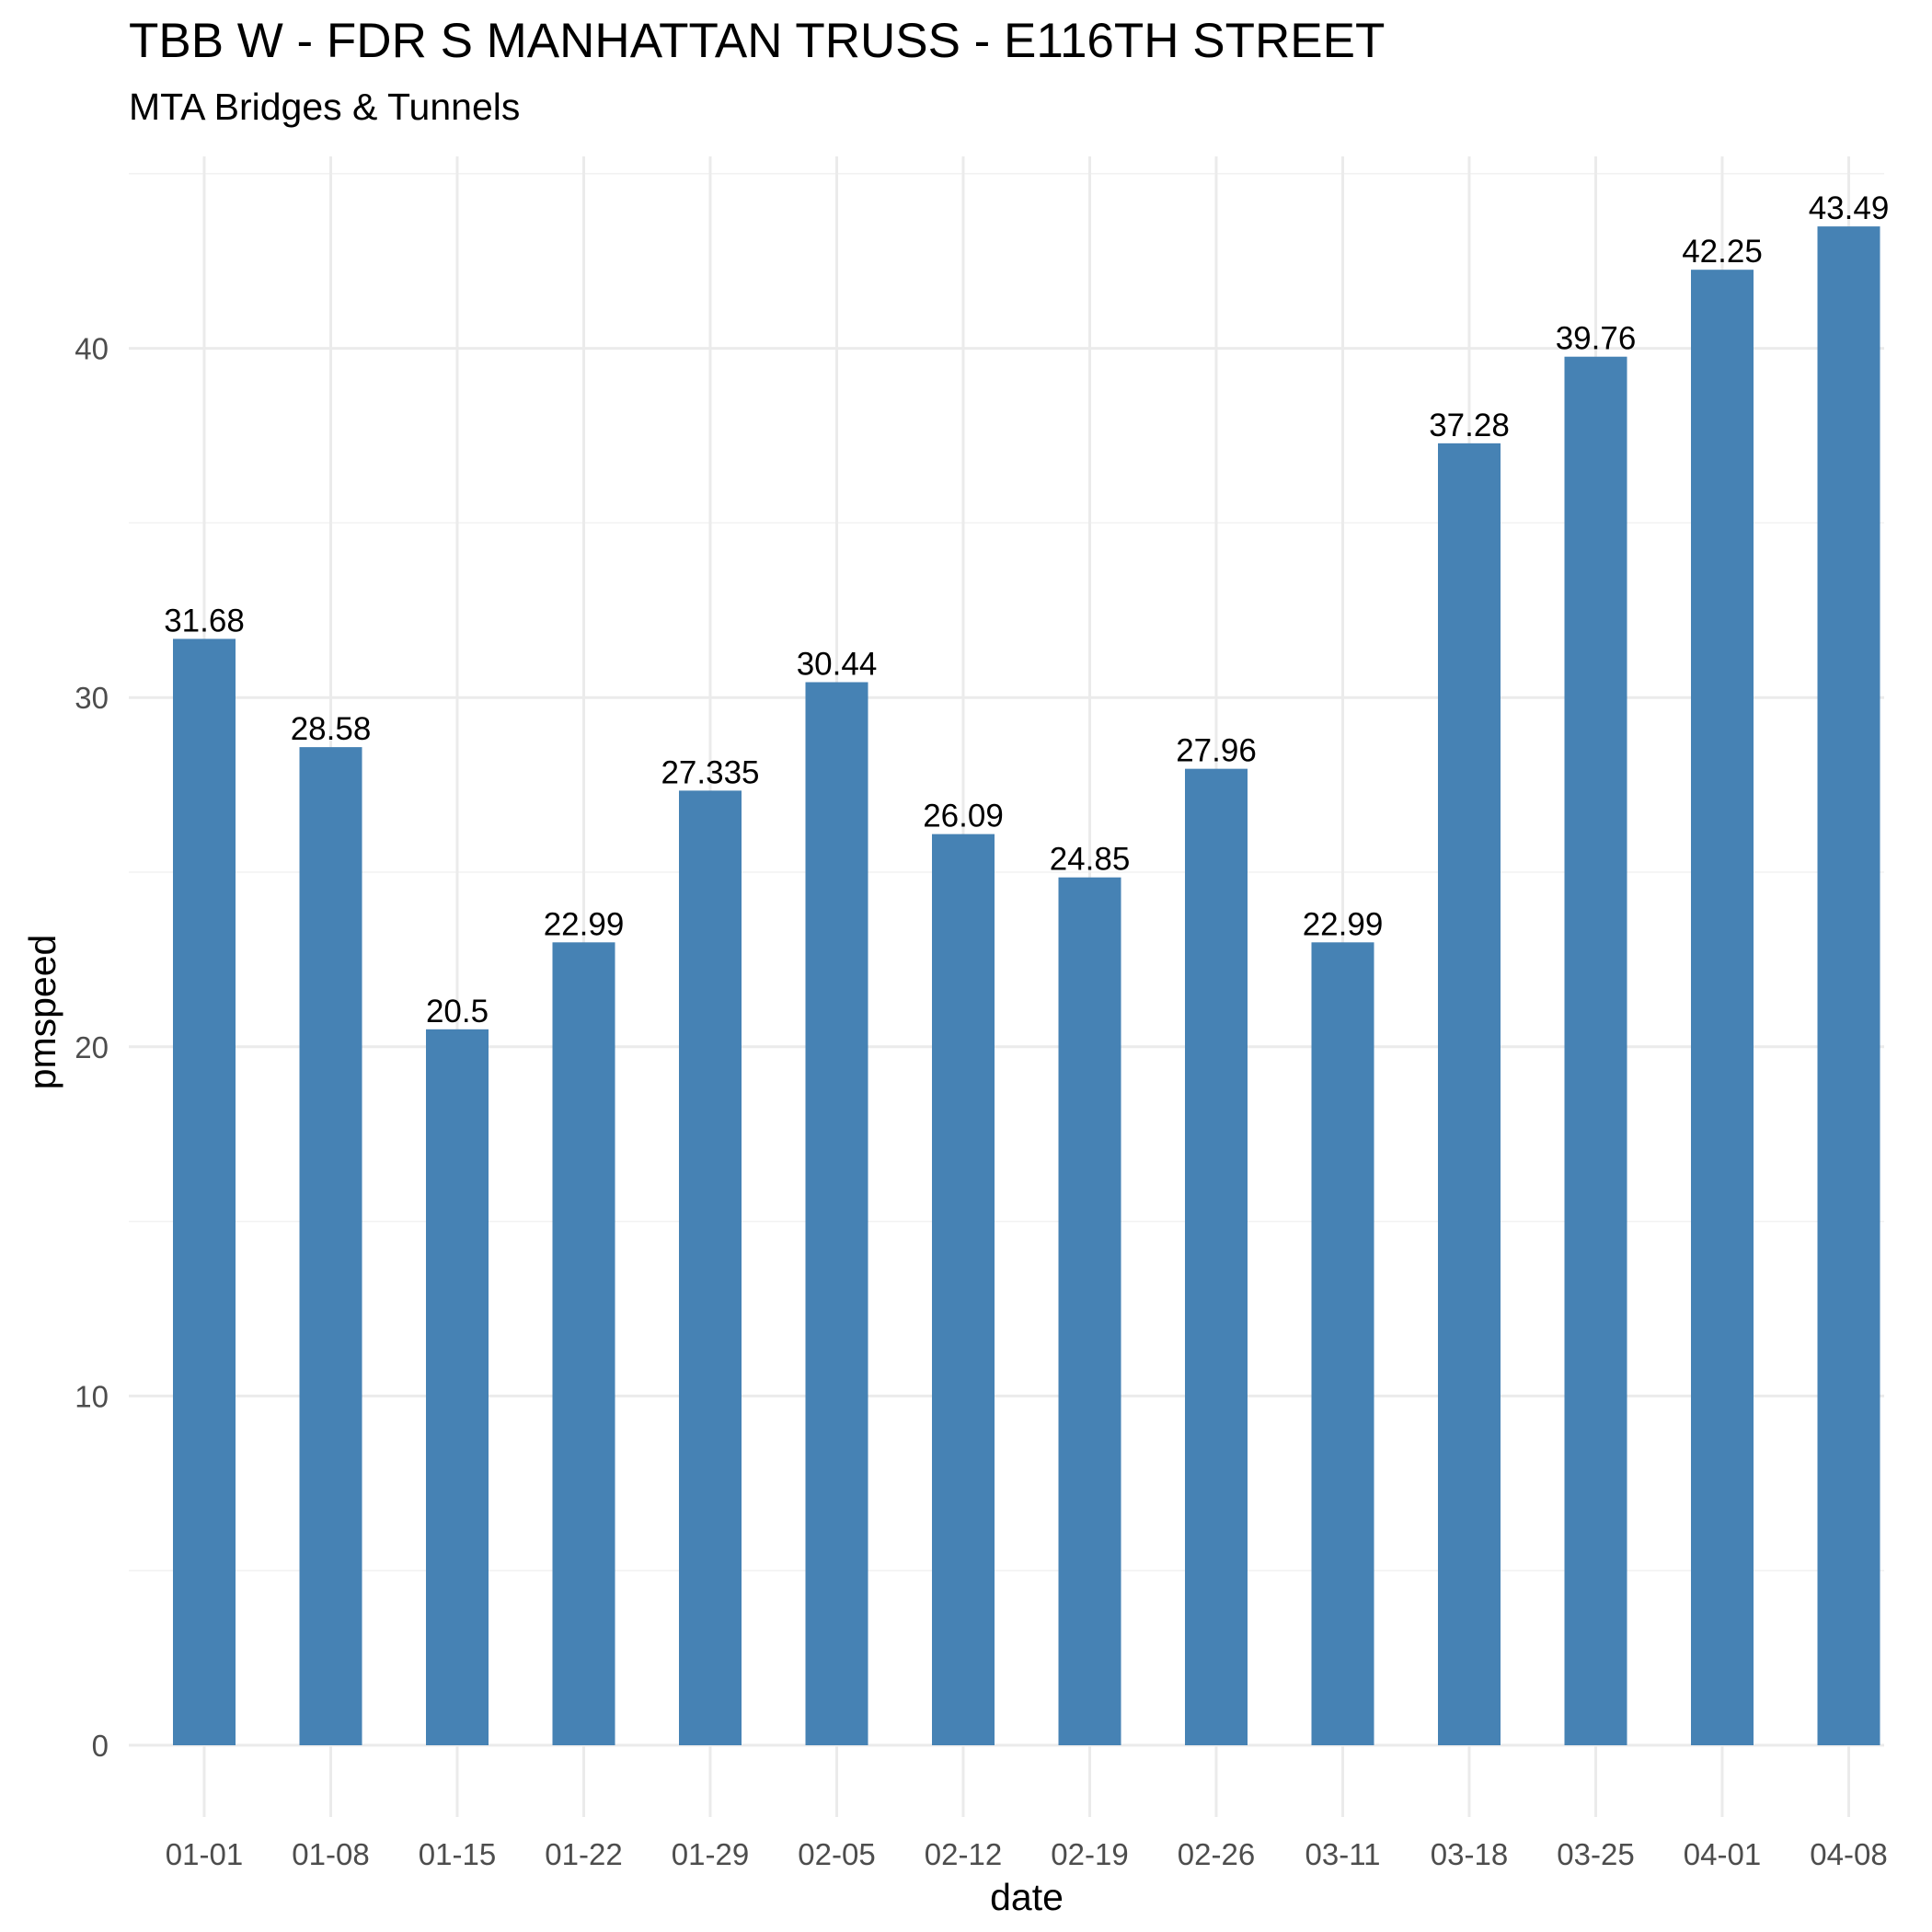  Describe the element at coordinates (963, 816) in the screenshot. I see `data-label: 26.09` at that location.